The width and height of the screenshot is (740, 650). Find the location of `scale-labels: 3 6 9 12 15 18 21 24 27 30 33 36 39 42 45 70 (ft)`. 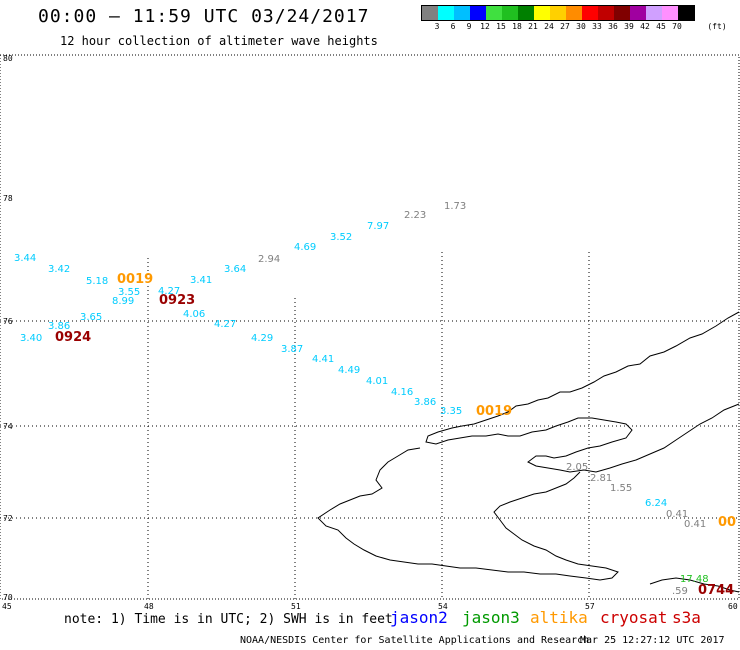

scale-labels: 3 6 9 12 15 18 21 24 27 30 33 36 39 42 45 70 (ft) is located at coordinates (574, 27).